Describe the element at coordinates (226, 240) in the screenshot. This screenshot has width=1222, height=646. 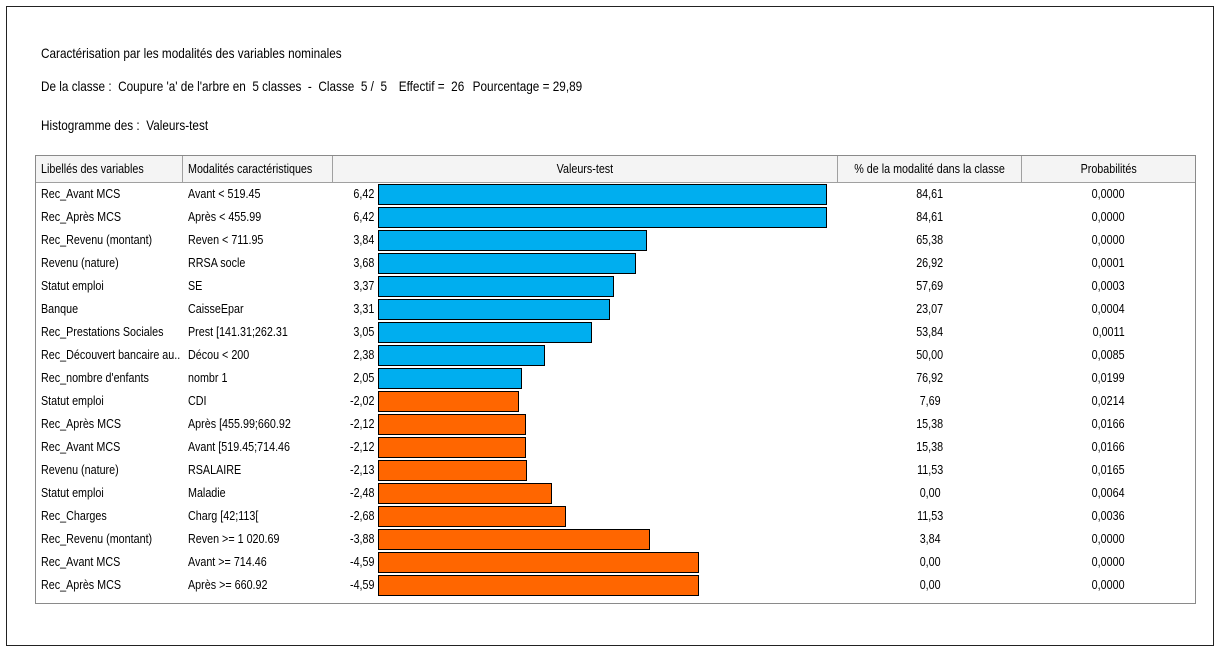
I see `modalite-label: Reven < 711.95` at that location.